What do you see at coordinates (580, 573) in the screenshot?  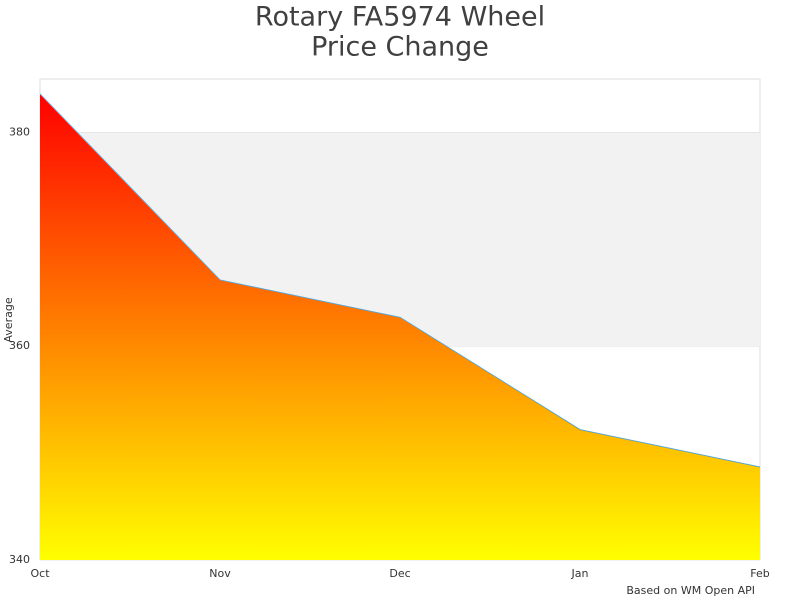 I see `x-tick-label: Jan` at bounding box center [580, 573].